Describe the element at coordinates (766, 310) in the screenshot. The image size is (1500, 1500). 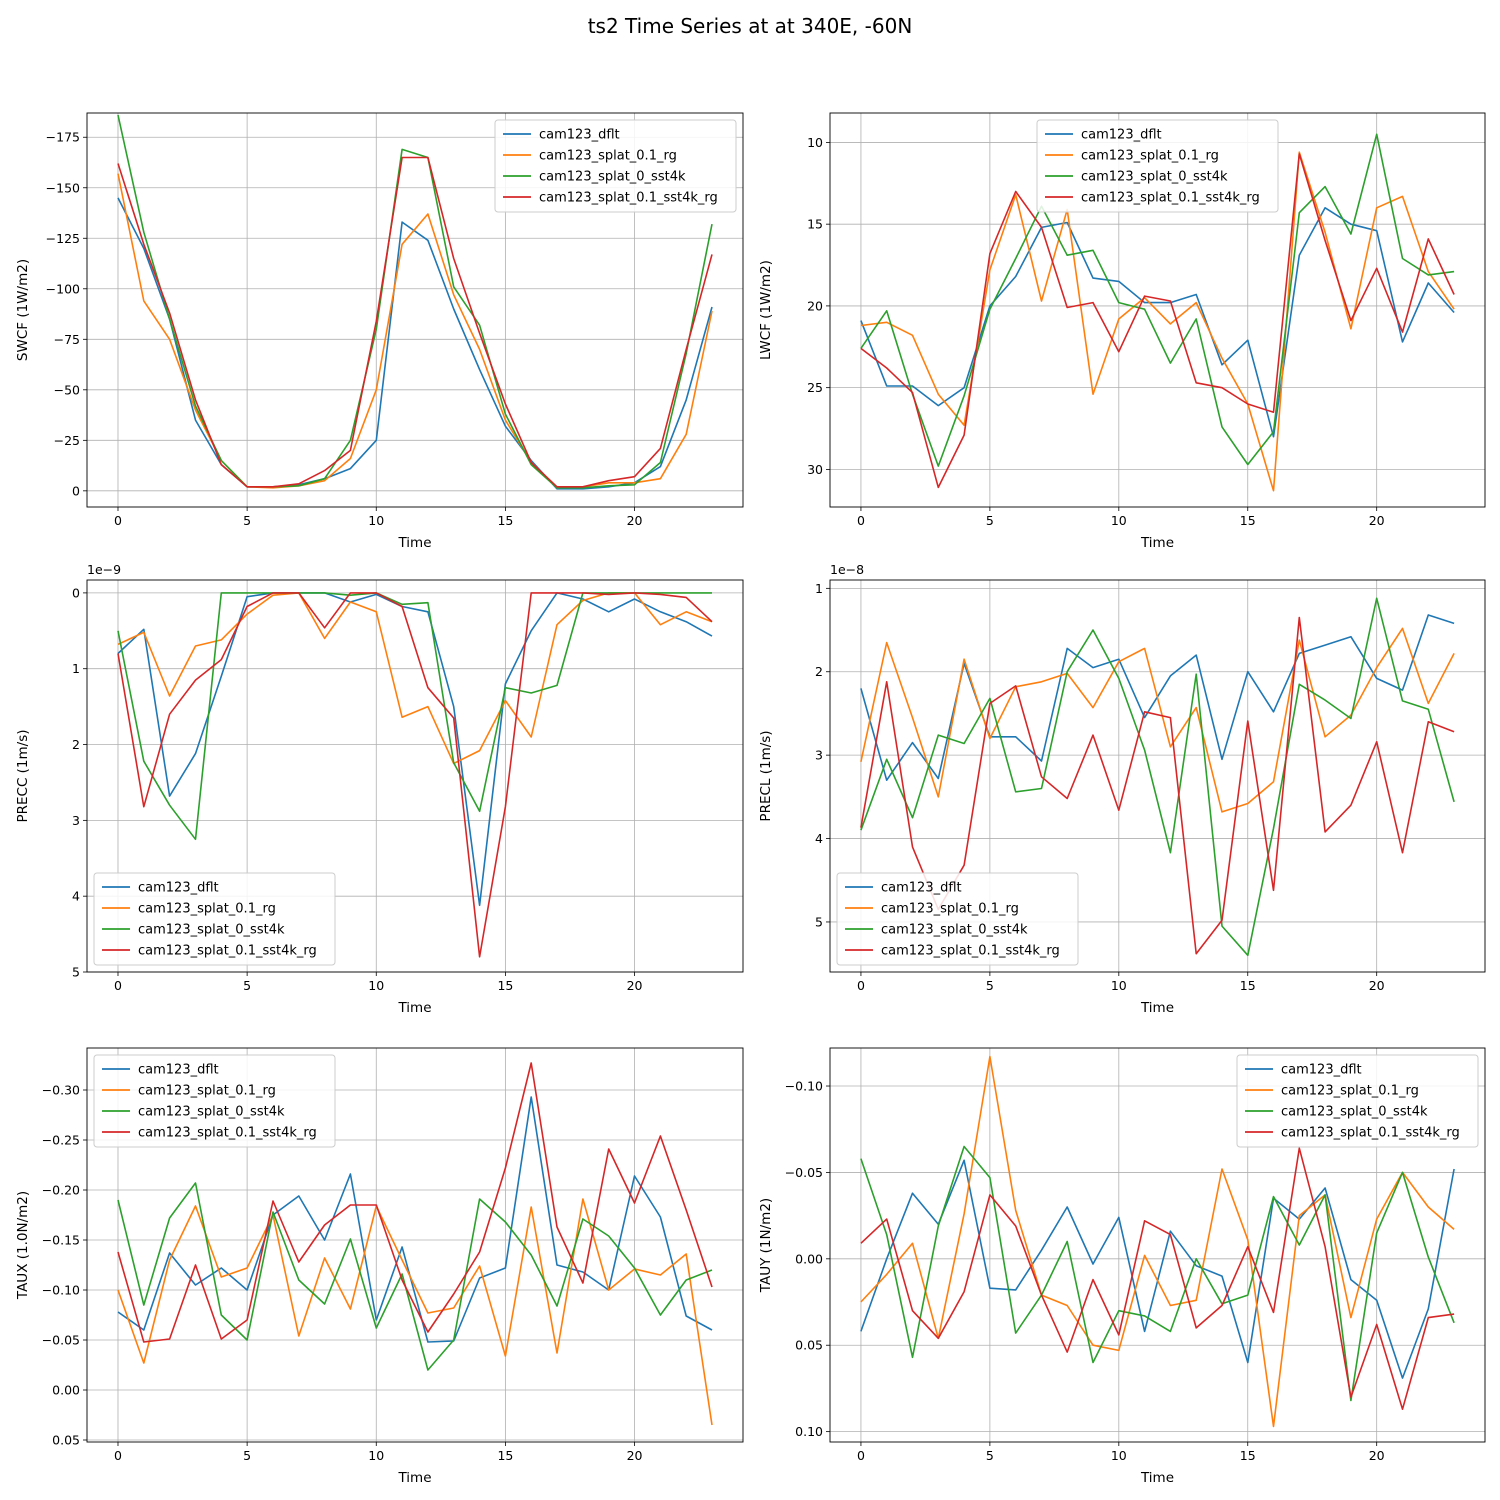
I see `y-axis-label: LWCF (1W/m2)` at that location.